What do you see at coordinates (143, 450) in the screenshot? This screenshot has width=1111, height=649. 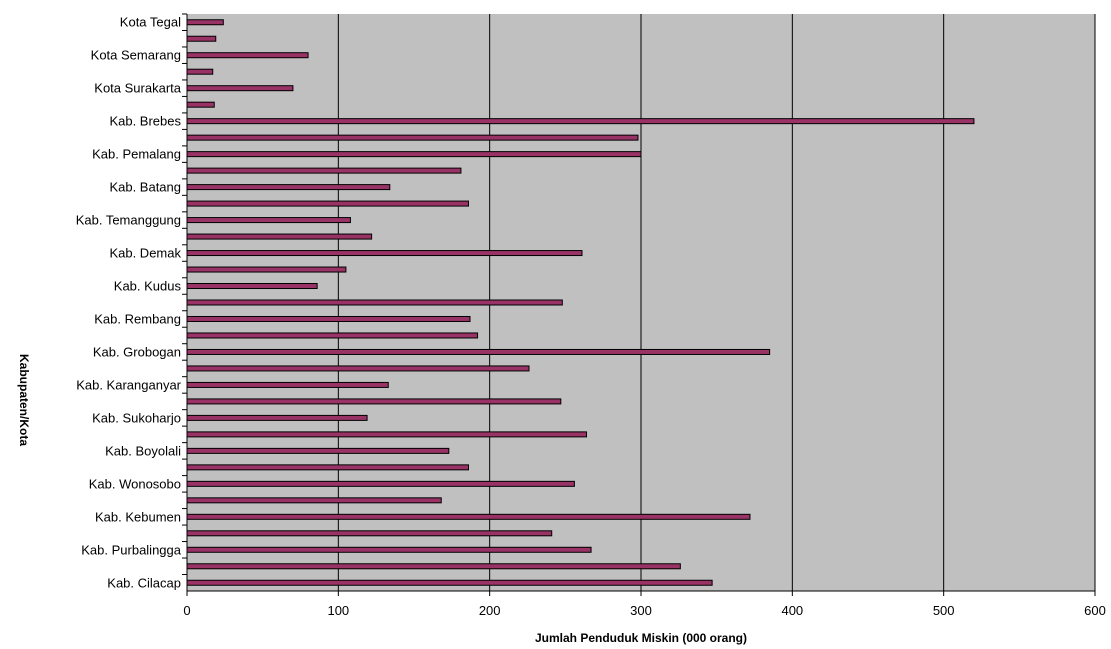 I see `category-label: Kab. Boyolali` at bounding box center [143, 450].